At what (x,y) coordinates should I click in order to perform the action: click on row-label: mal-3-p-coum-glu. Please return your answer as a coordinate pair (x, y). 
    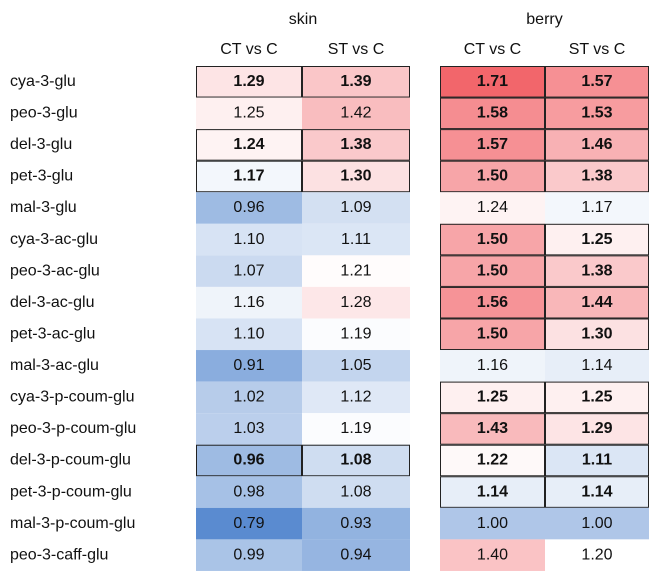
    Looking at the image, I should click on (72, 523).